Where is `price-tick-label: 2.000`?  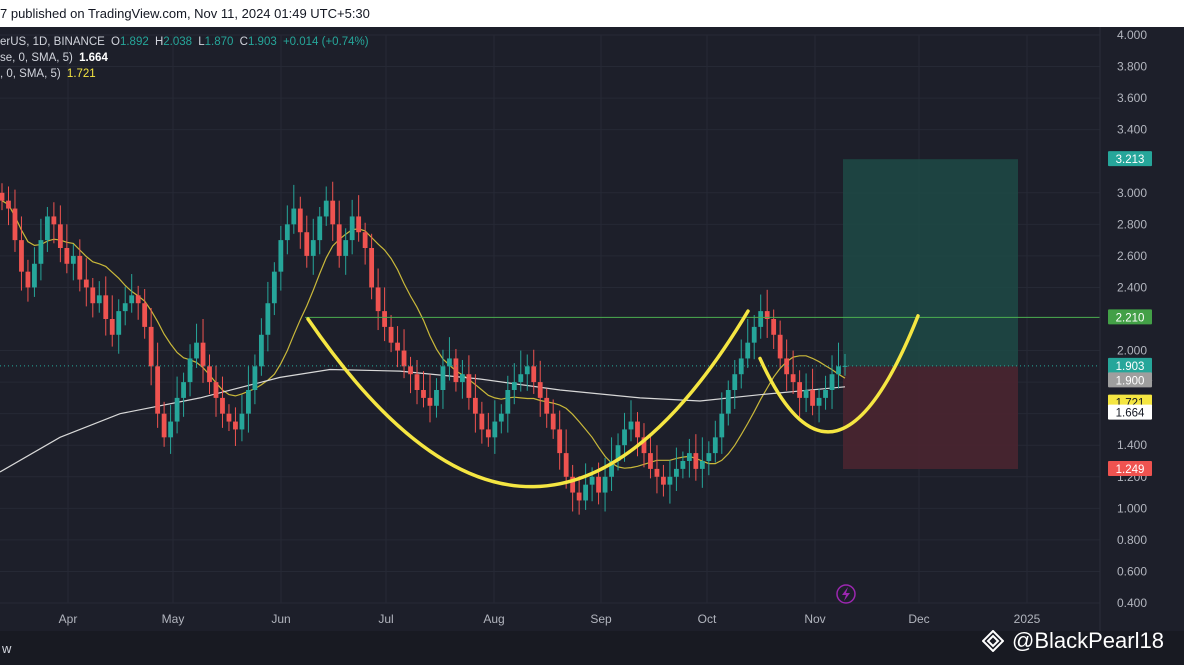 price-tick-label: 2.000 is located at coordinates (1132, 351).